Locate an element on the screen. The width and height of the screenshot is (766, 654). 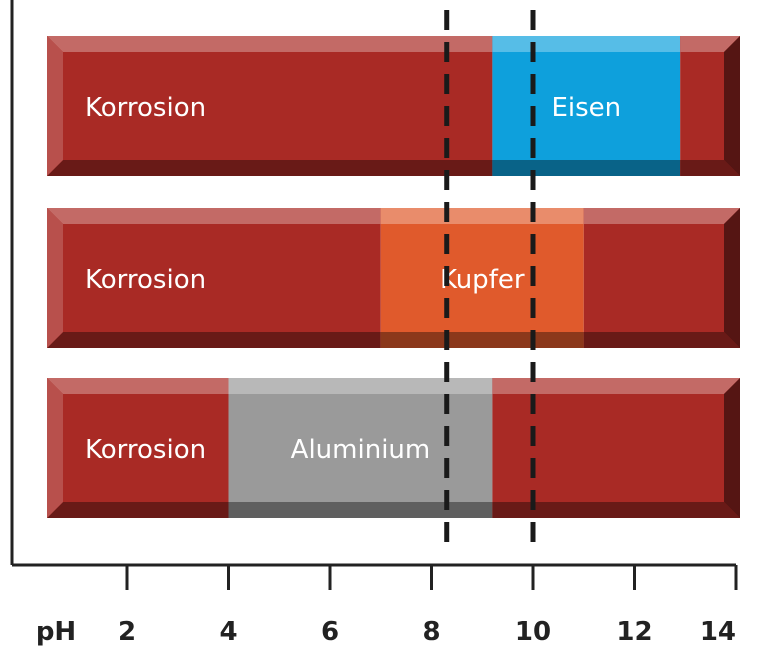
x-tick-label: 2 is located at coordinates (127, 632).